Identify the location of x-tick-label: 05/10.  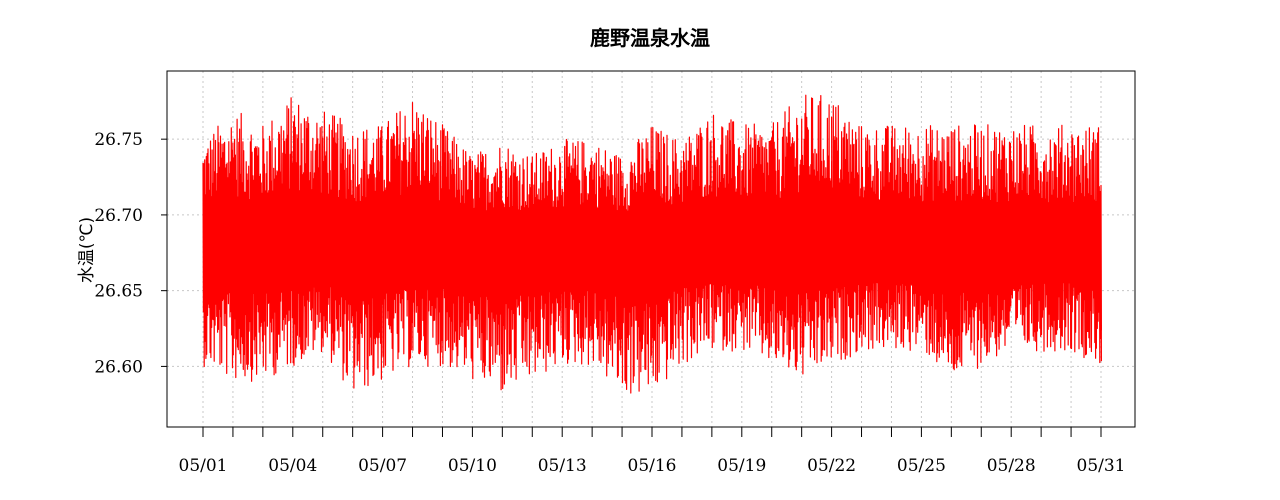
(472, 466).